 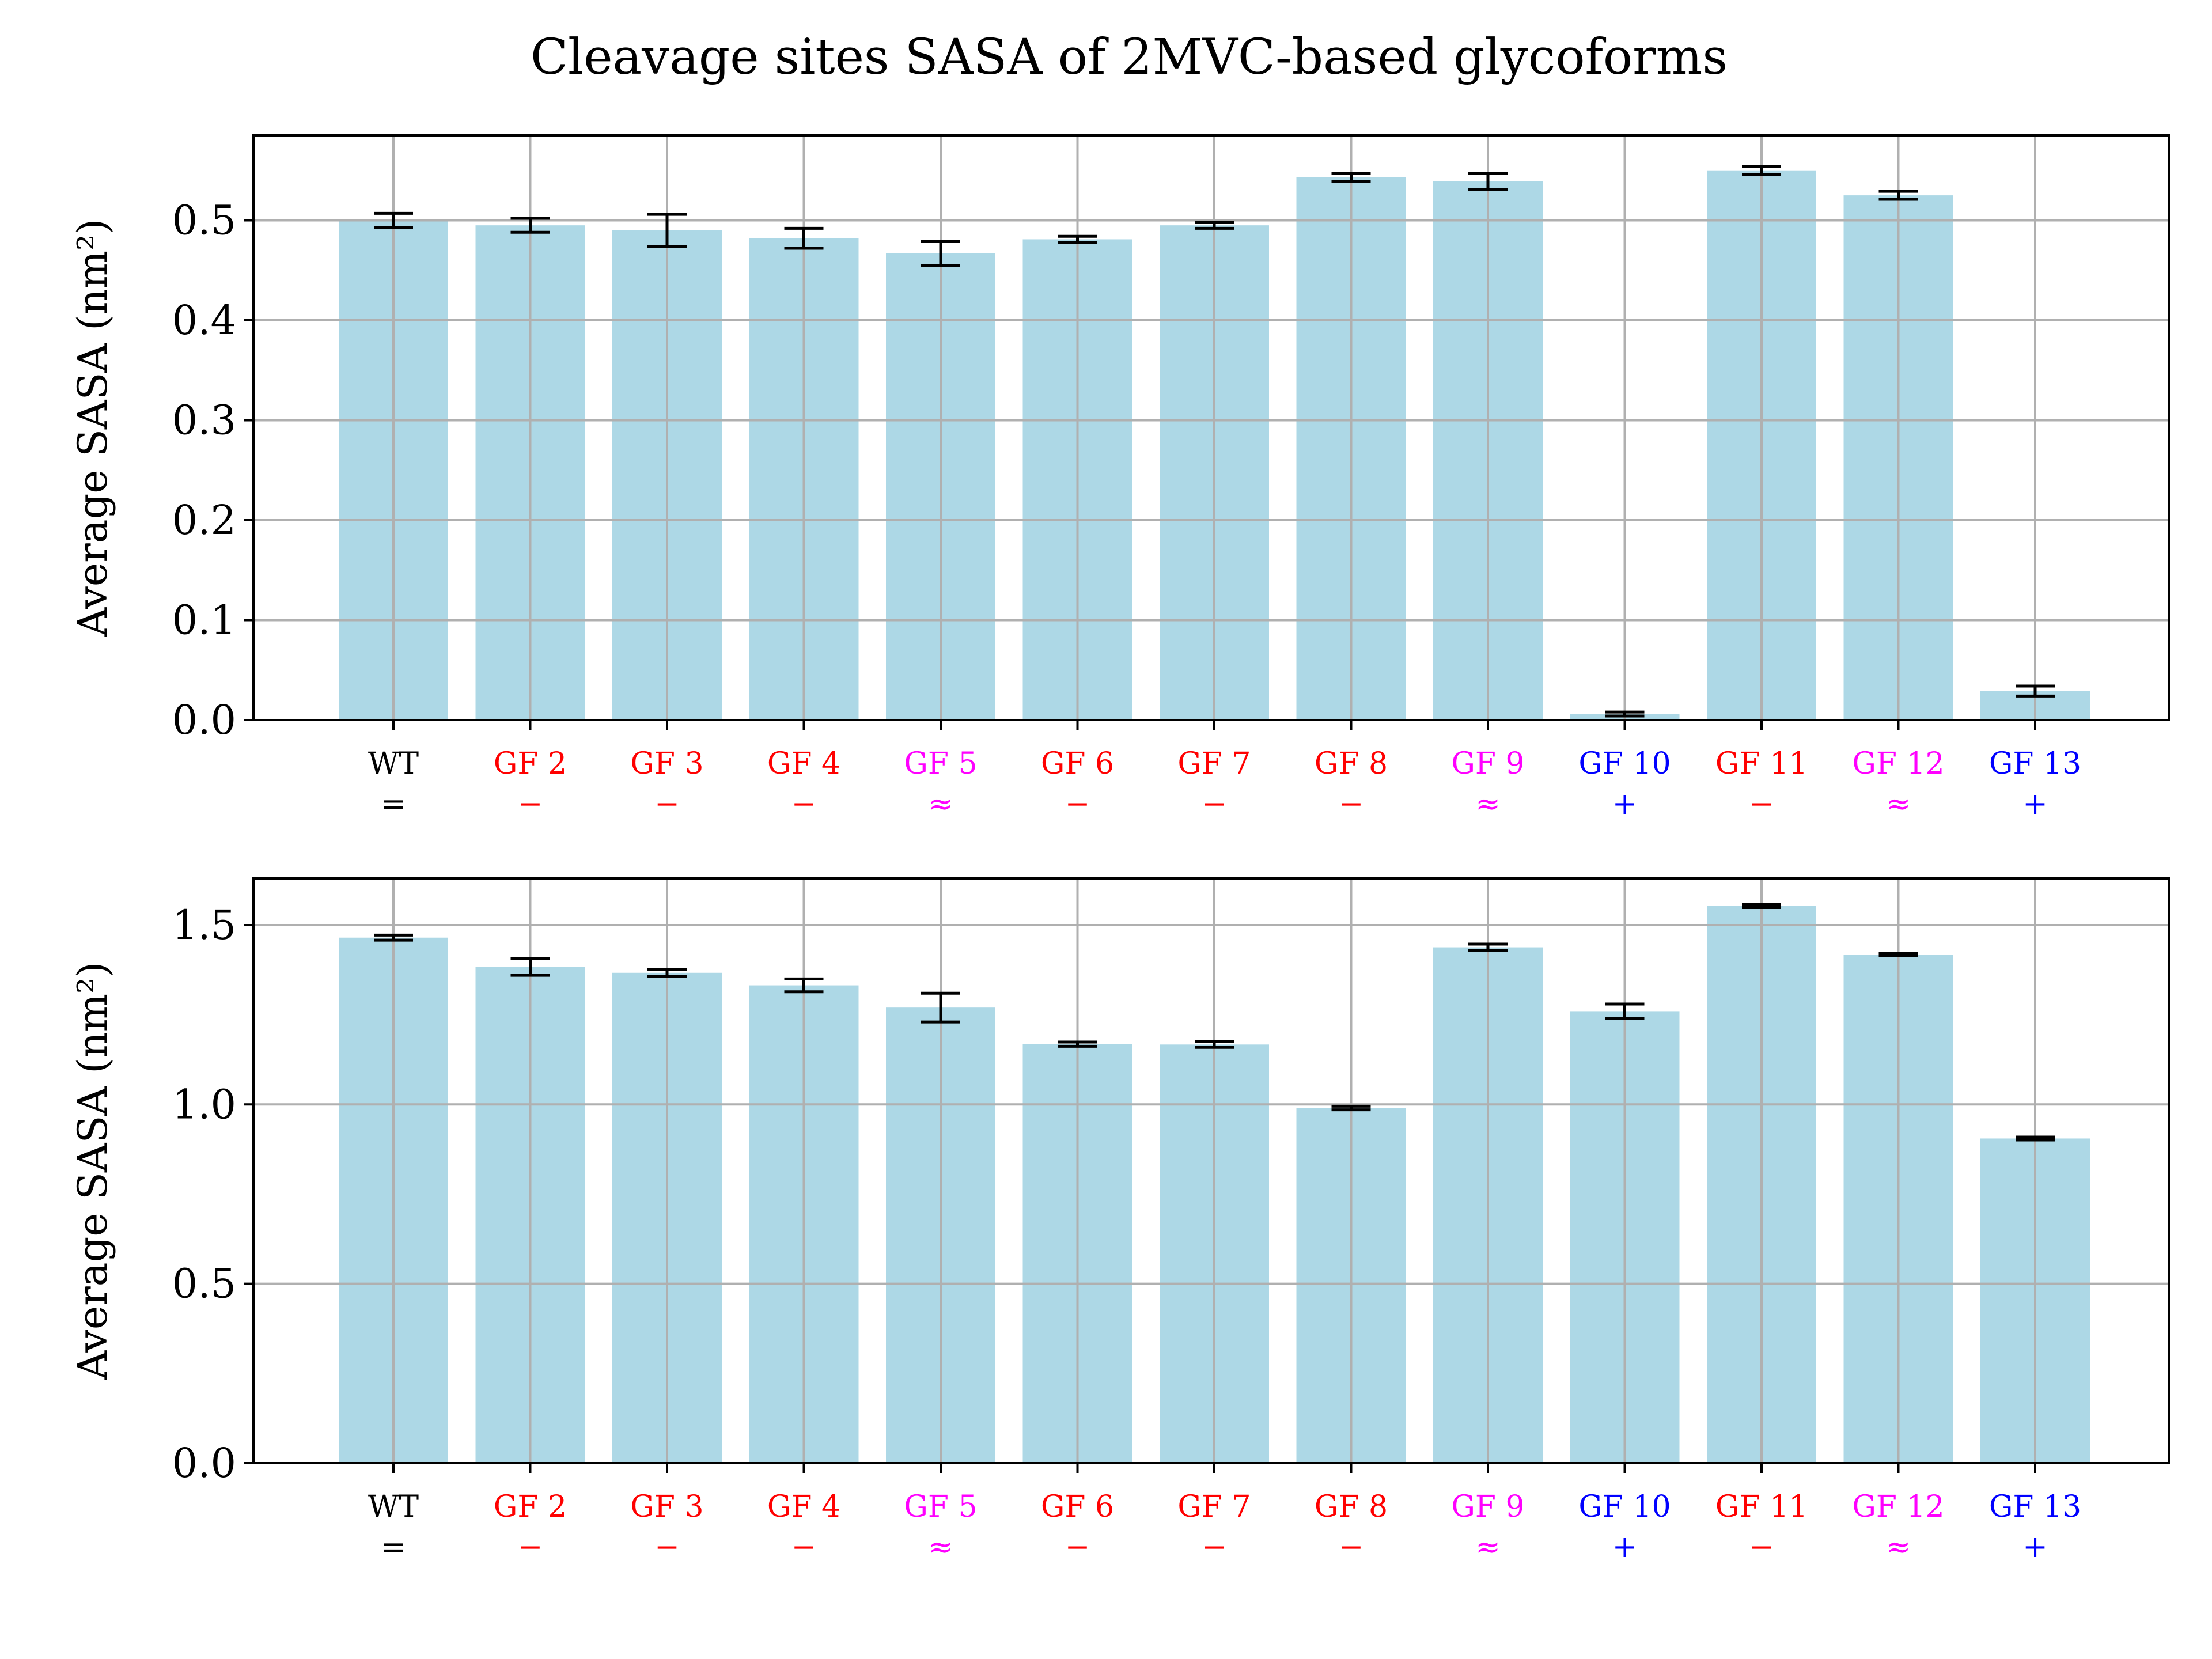 What do you see at coordinates (204, 220) in the screenshot?
I see `y-tick-label-5: 0.5` at bounding box center [204, 220].